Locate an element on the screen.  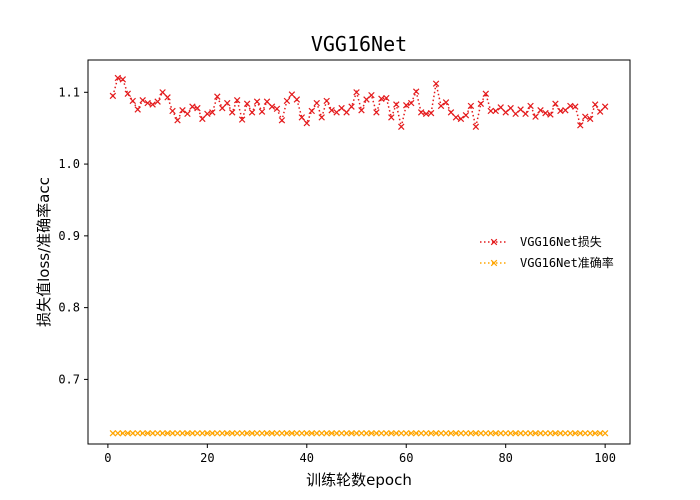
chart-title: VGG16Net is located at coordinates (359, 44).